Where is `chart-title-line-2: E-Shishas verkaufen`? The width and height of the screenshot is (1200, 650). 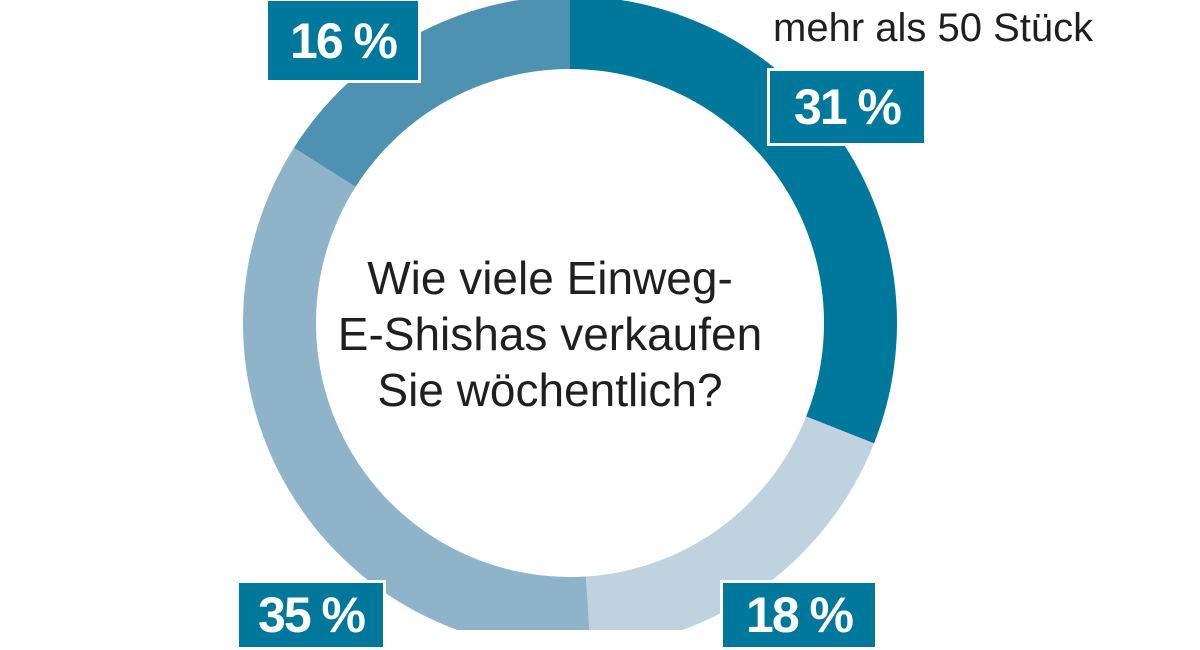 chart-title-line-2: E-Shishas verkaufen is located at coordinates (550, 334).